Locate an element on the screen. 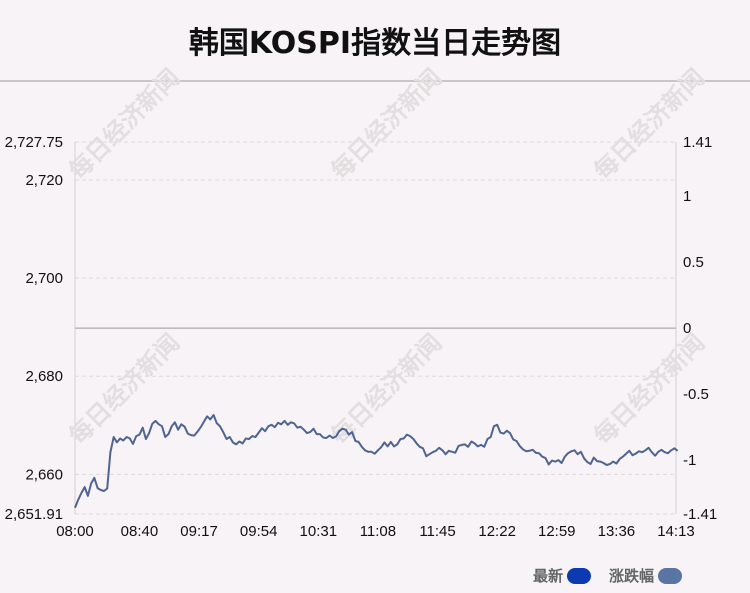  legend-label-change: 涨跌幅 is located at coordinates (632, 576).